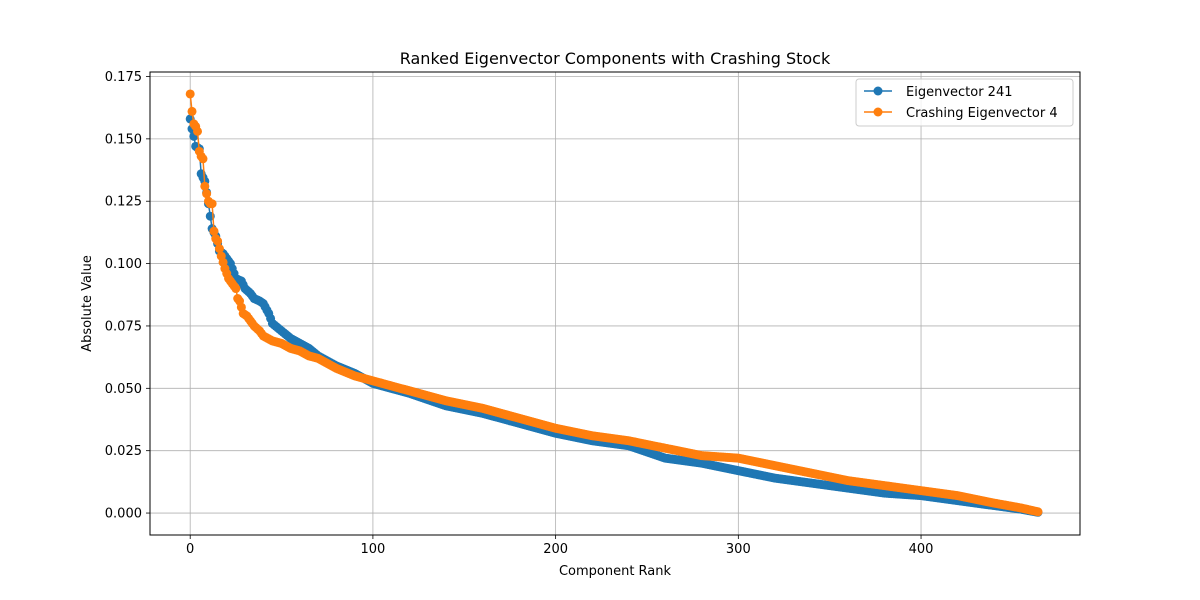 Image resolution: width=1200 pixels, height=600 pixels. What do you see at coordinates (555, 549) in the screenshot?
I see `x-tick-label: 200` at bounding box center [555, 549].